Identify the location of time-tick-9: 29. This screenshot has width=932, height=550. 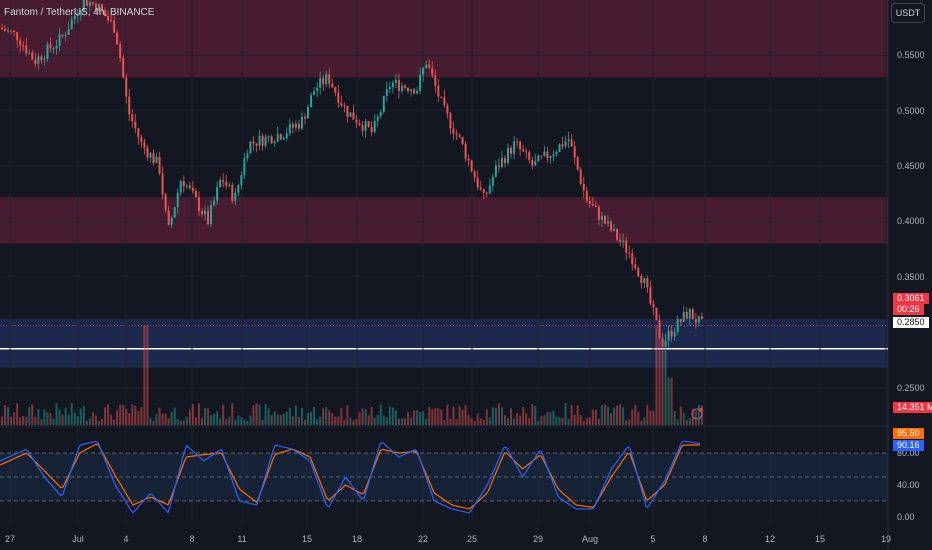
(538, 539).